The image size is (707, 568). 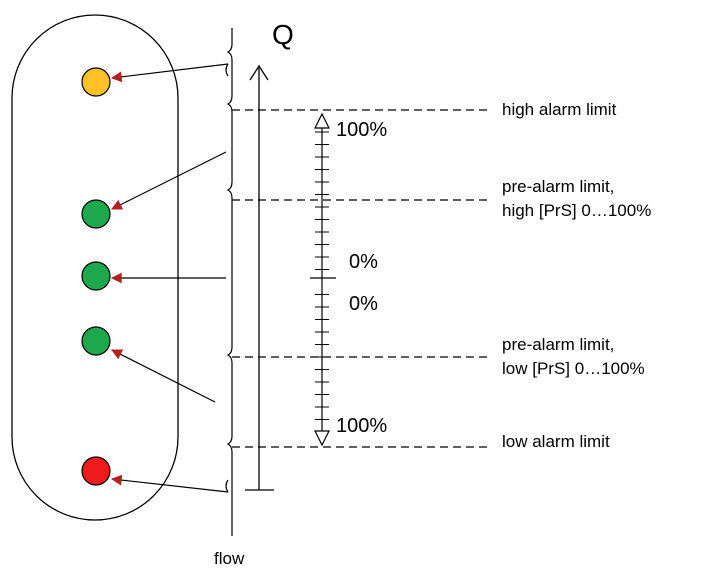 What do you see at coordinates (96, 214) in the screenshot?
I see `pre-alarm-high-led` at bounding box center [96, 214].